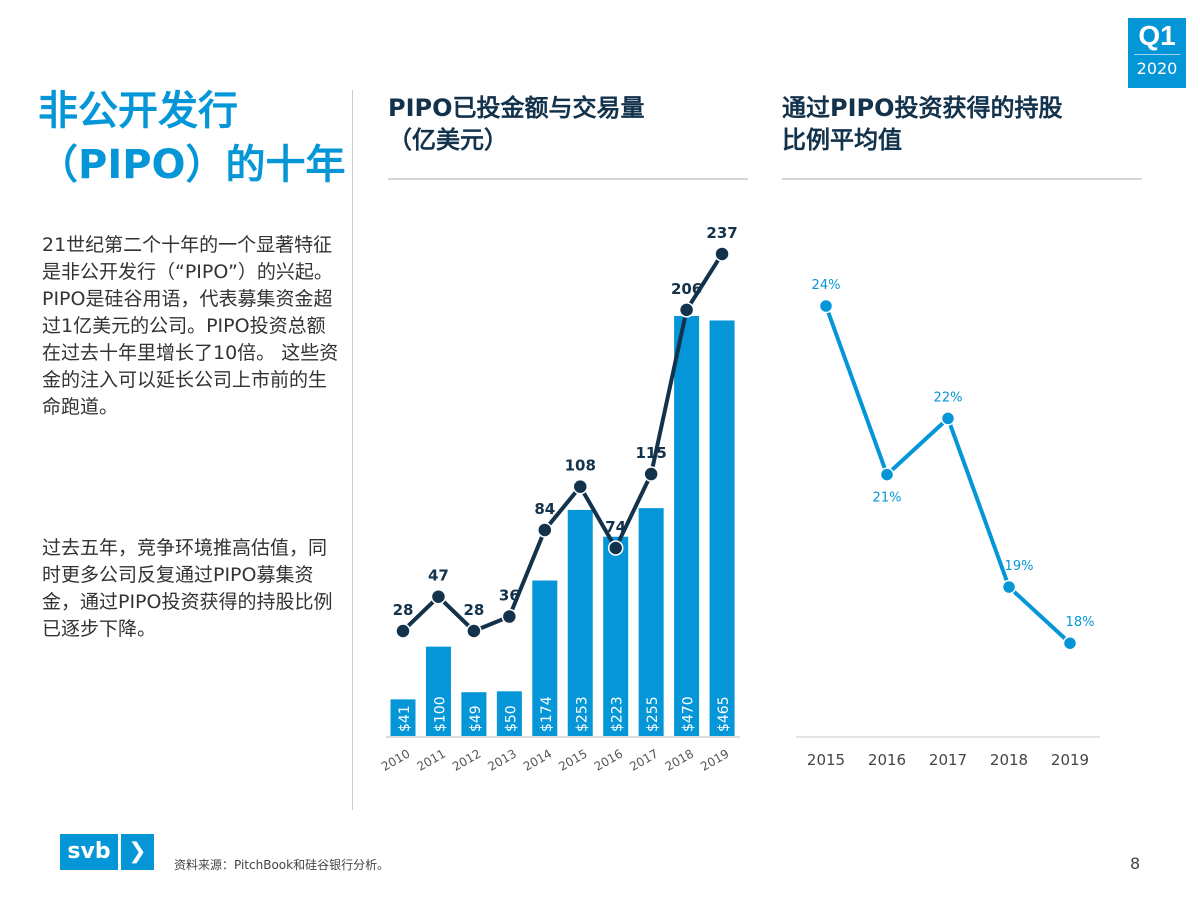  Describe the element at coordinates (722, 254) in the screenshot. I see `volume-point-2019` at that location.